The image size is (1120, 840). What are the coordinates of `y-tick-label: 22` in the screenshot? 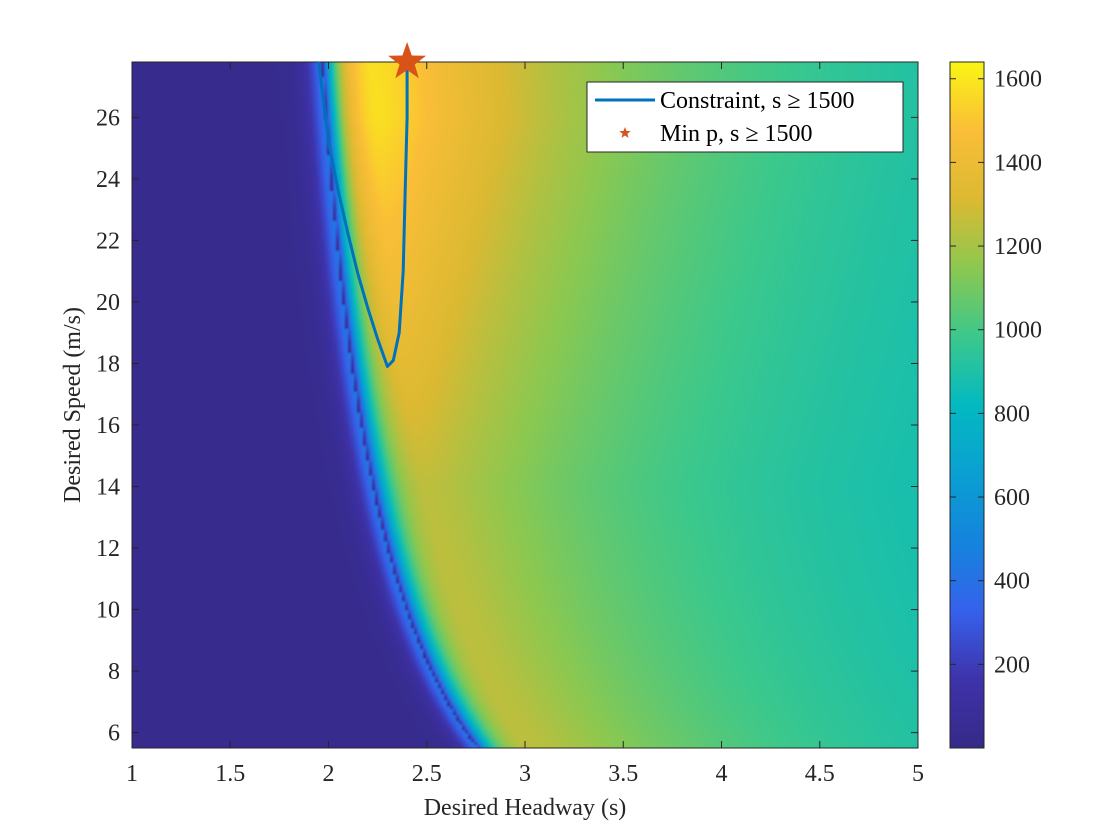 It's located at (108, 241).